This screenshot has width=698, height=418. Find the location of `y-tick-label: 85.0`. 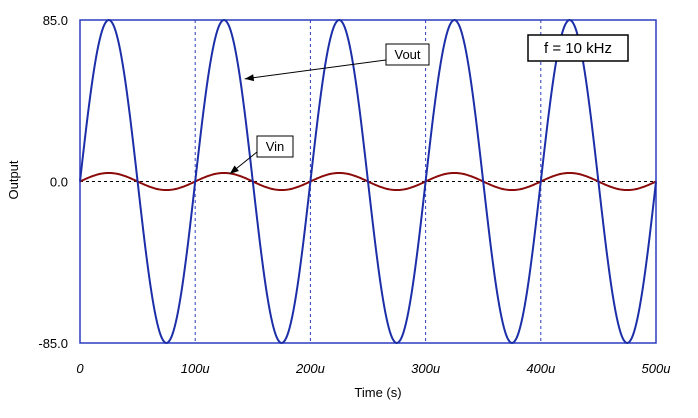

y-tick-label: 85.0 is located at coordinates (55, 20).